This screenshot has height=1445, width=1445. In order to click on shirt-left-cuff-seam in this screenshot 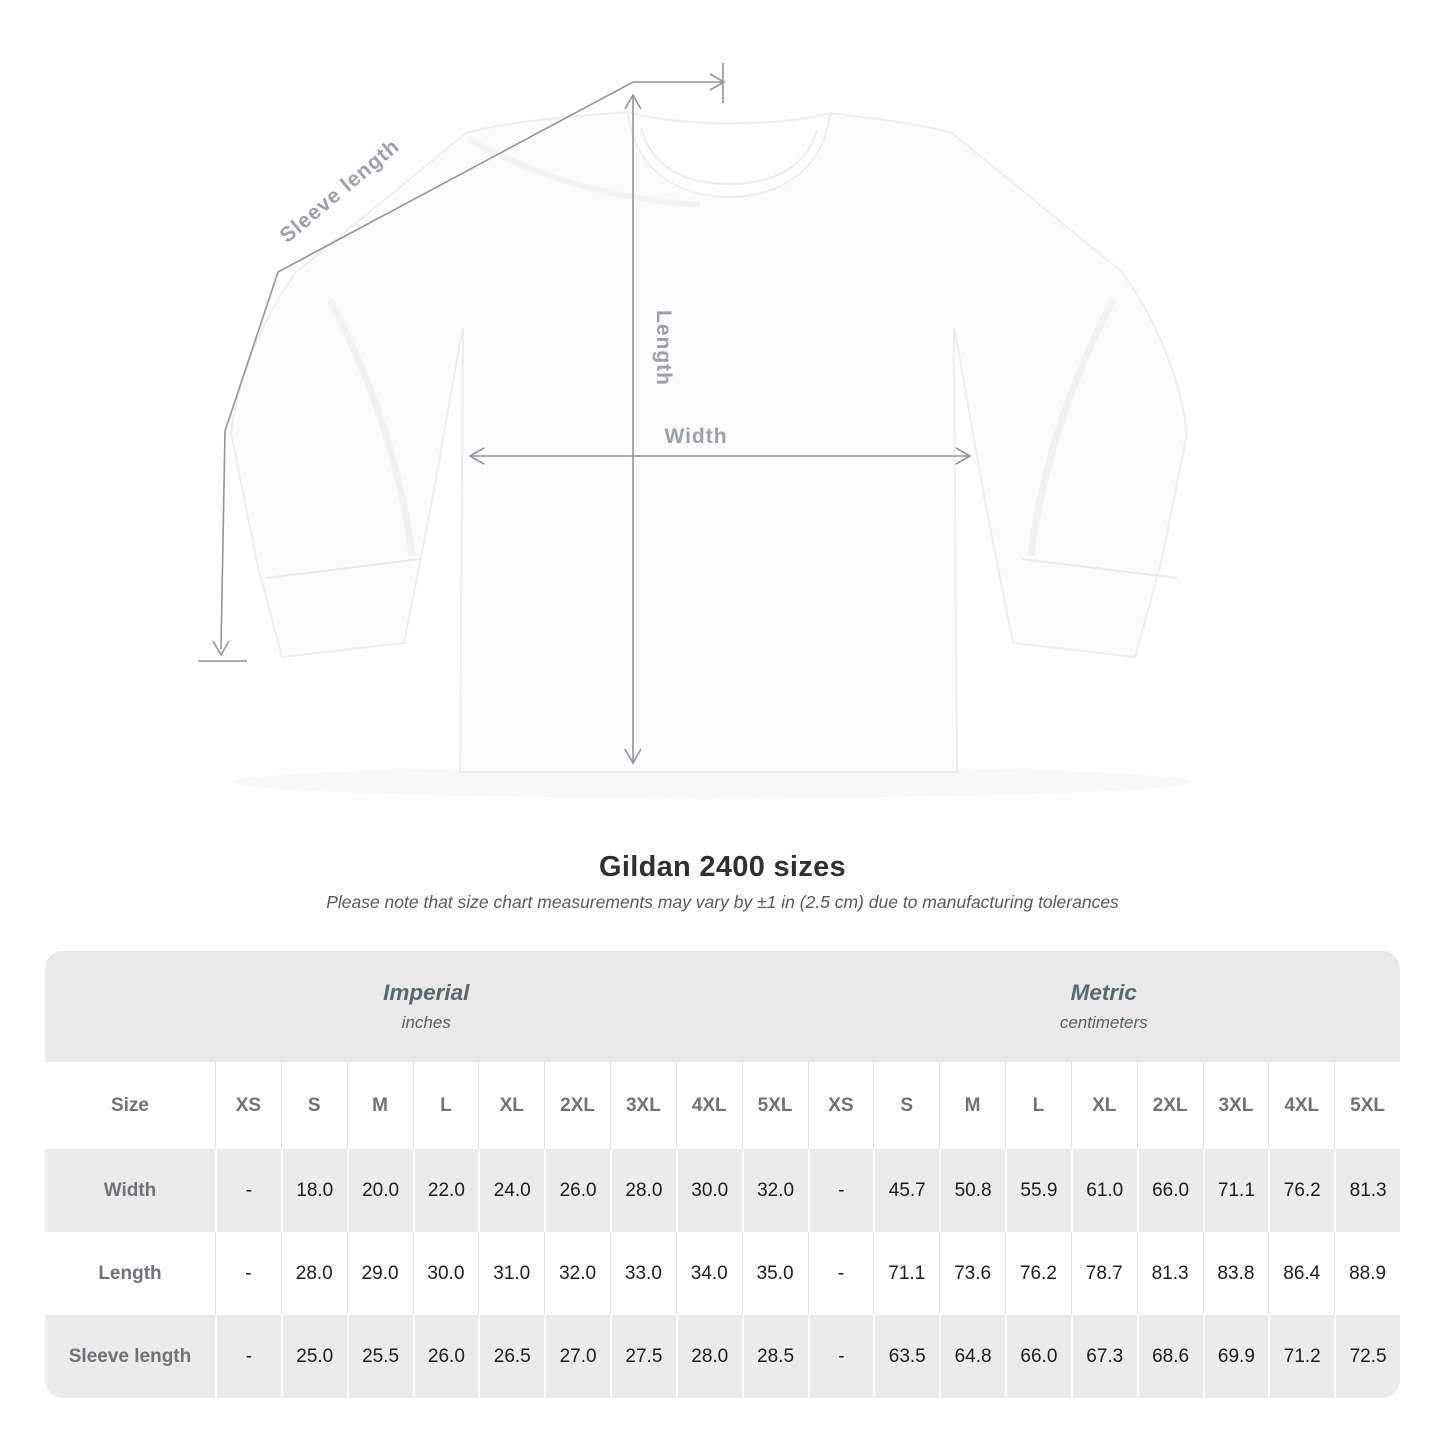, I will do `click(343, 568)`.